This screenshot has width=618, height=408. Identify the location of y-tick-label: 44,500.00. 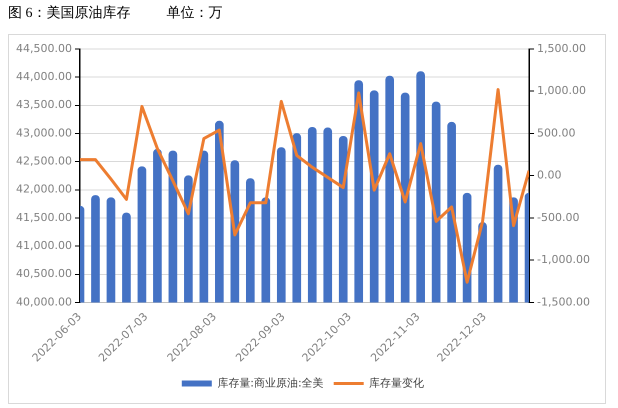
(44, 48).